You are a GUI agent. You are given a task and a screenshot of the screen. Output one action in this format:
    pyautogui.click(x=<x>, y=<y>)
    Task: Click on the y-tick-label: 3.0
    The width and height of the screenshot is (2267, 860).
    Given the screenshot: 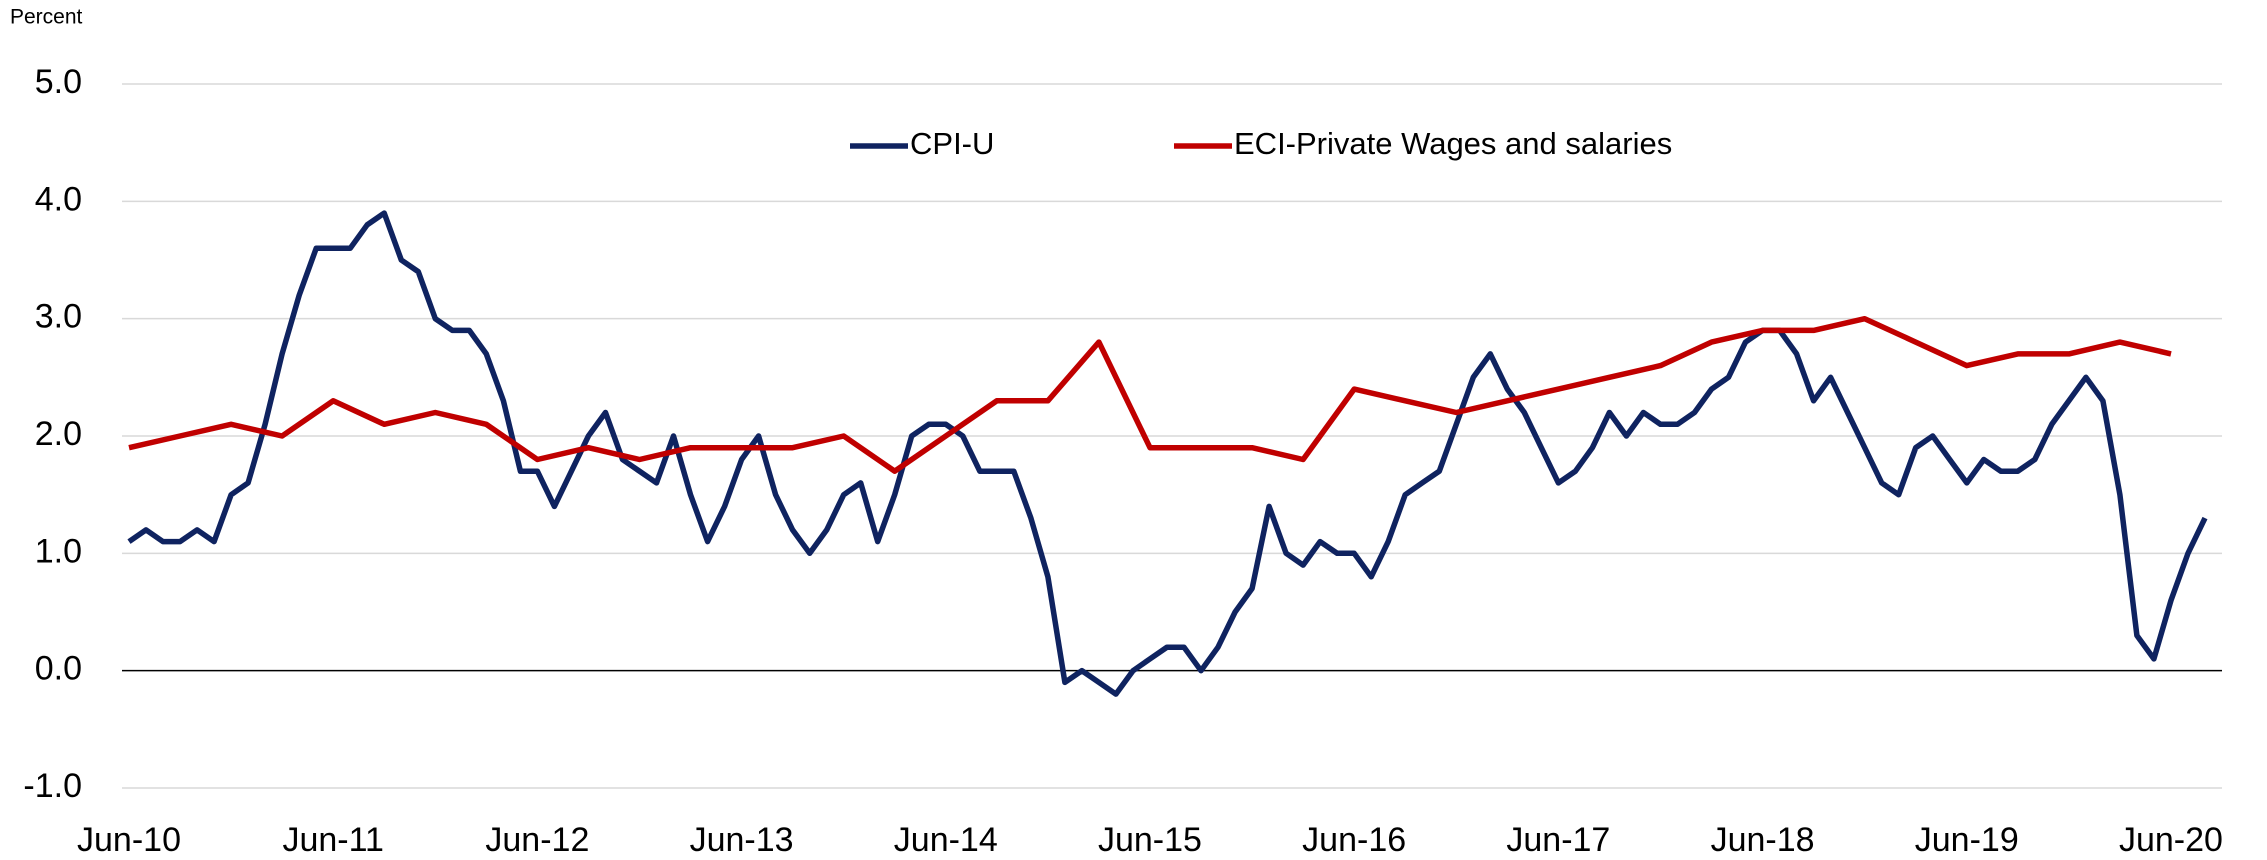 What is the action you would take?
    pyautogui.click(x=58, y=317)
    